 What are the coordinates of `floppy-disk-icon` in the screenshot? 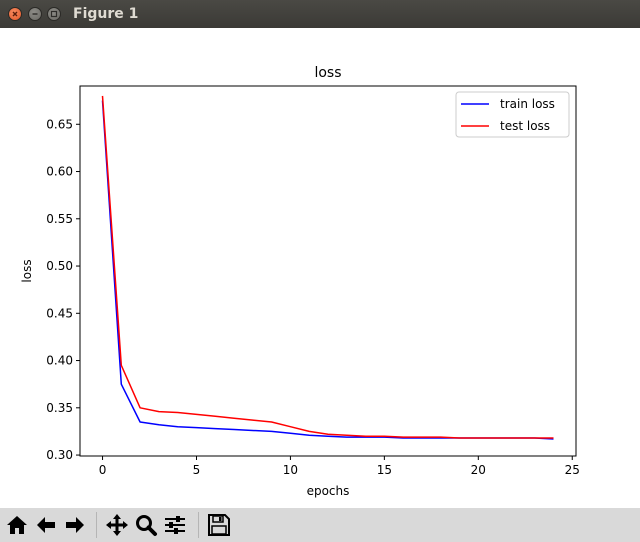 It's located at (219, 525).